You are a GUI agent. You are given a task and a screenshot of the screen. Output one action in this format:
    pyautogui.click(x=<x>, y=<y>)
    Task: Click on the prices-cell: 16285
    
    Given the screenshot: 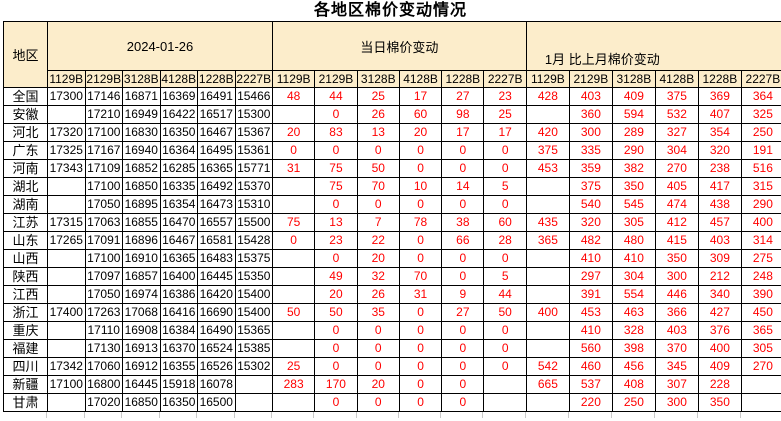 What is the action you would take?
    pyautogui.click(x=178, y=168)
    